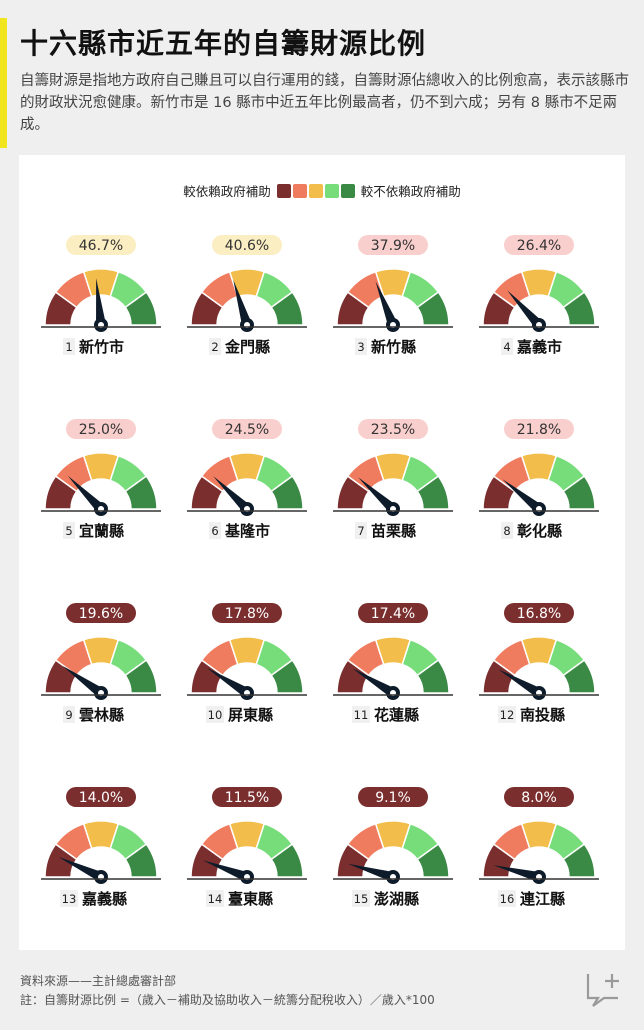 Image resolution: width=644 pixels, height=1030 pixels. I want to click on value-label: 14.0%, so click(101, 798).